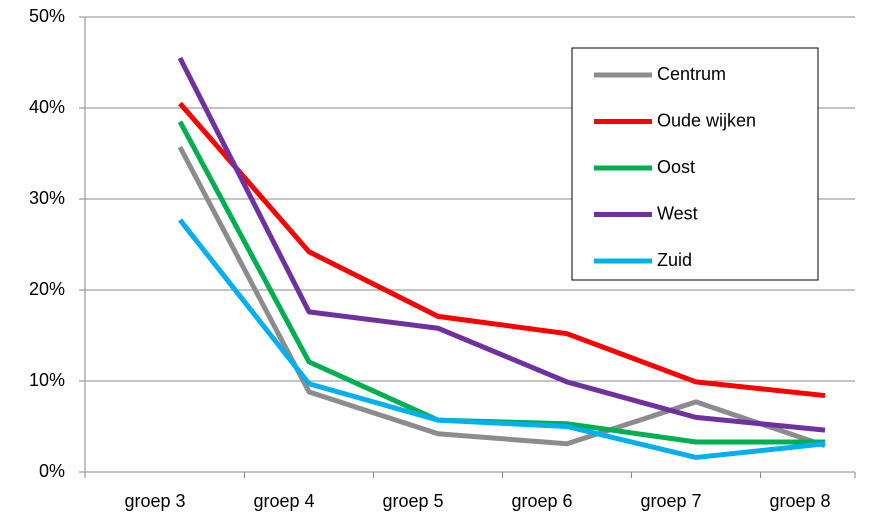 The image size is (877, 527). I want to click on y-tick-label: 0%, so click(52, 471).